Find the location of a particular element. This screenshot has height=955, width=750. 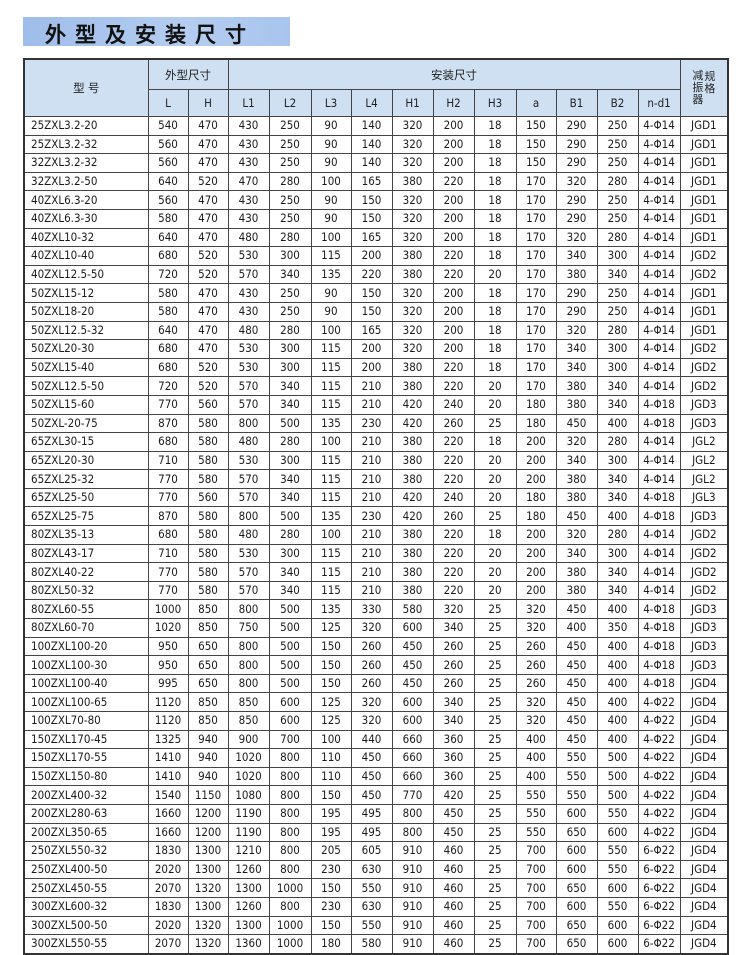

dimension-cell: 770 is located at coordinates (412, 795).